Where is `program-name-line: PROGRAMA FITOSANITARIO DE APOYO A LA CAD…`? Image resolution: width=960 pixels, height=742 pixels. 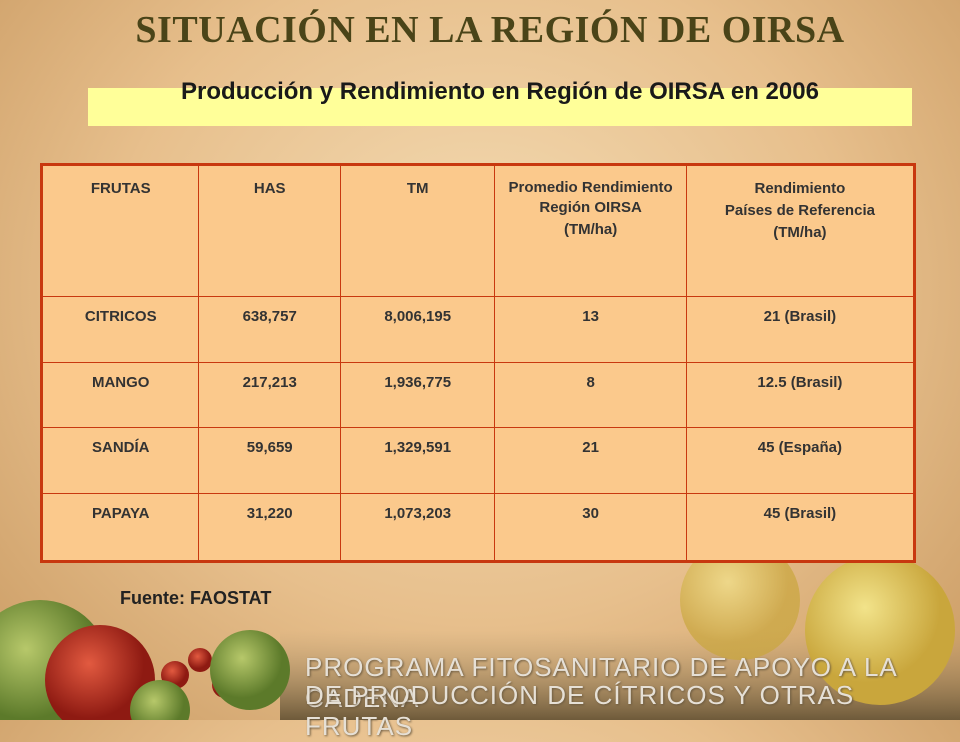 program-name-line: PROGRAMA FITOSANITARIO DE APOYO A LA CAD… is located at coordinates (601, 682).